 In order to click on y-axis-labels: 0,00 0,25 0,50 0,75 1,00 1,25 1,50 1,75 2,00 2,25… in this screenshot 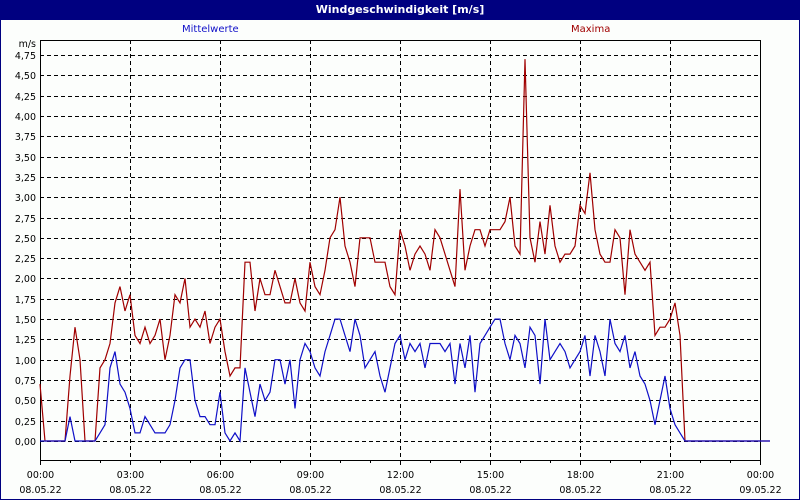, I will do `click(25, 243)`.